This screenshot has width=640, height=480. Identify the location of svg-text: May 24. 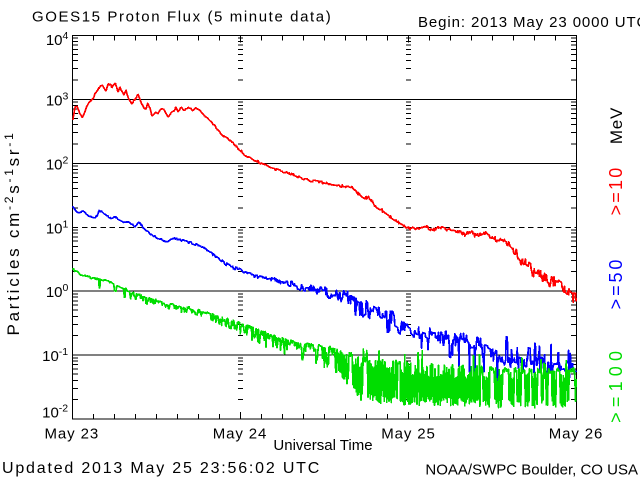
(240, 434).